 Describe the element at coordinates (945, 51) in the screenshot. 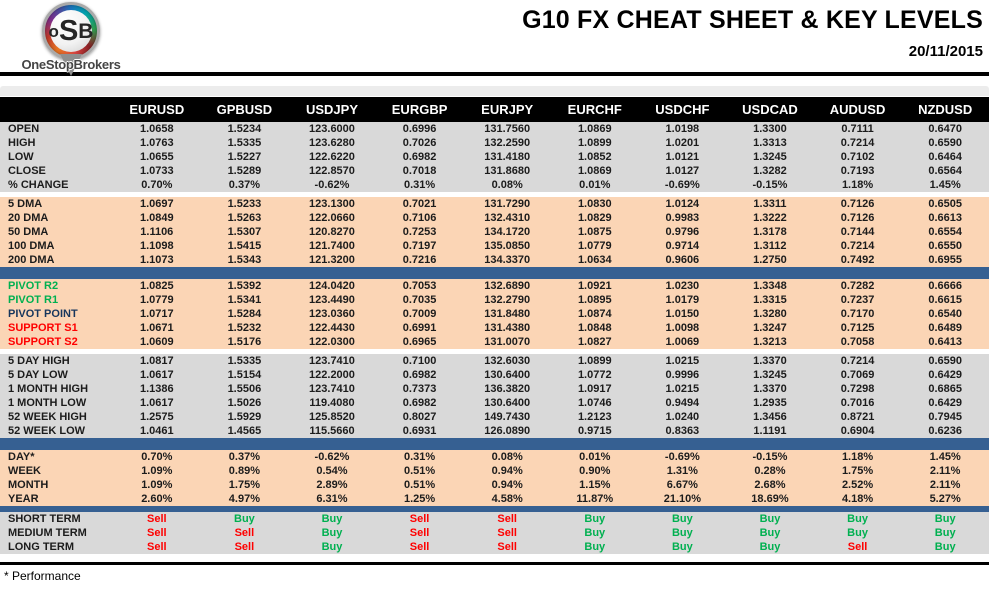

I see `report-date: 20/11/2015` at that location.